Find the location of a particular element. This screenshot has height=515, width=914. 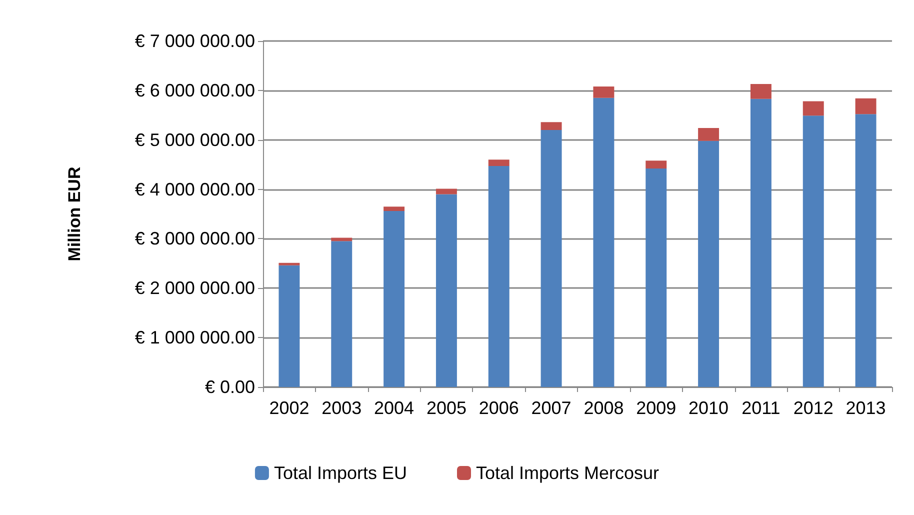

legend-label: Total Imports Mercosur is located at coordinates (568, 473).